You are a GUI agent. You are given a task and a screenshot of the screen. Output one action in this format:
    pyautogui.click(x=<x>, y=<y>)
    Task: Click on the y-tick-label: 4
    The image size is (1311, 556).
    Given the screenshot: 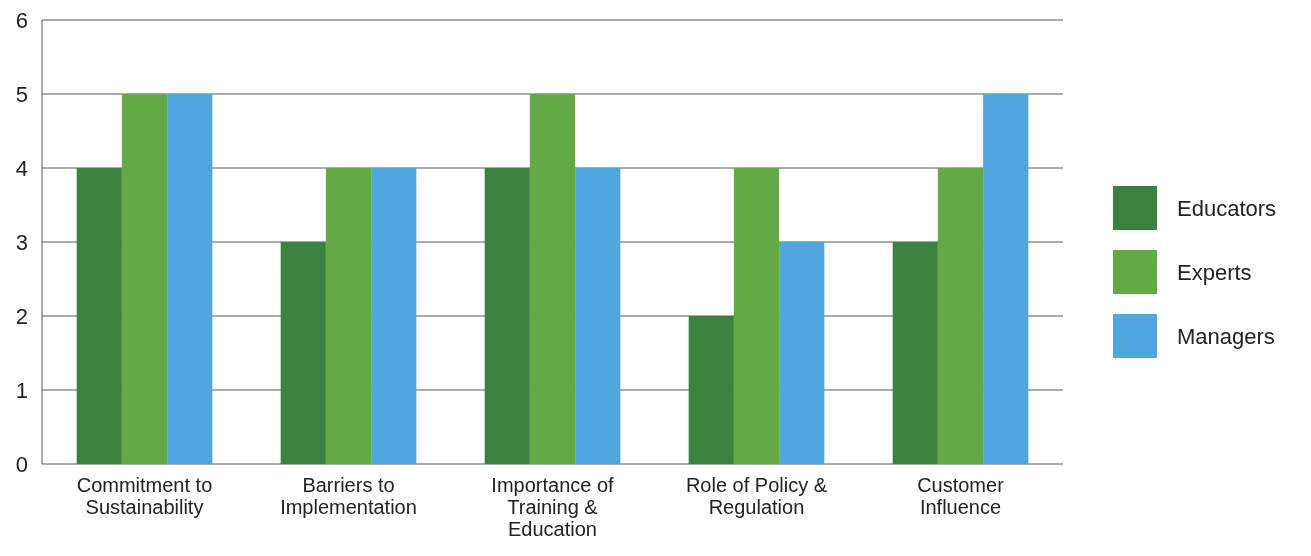 What is the action you would take?
    pyautogui.click(x=21, y=168)
    